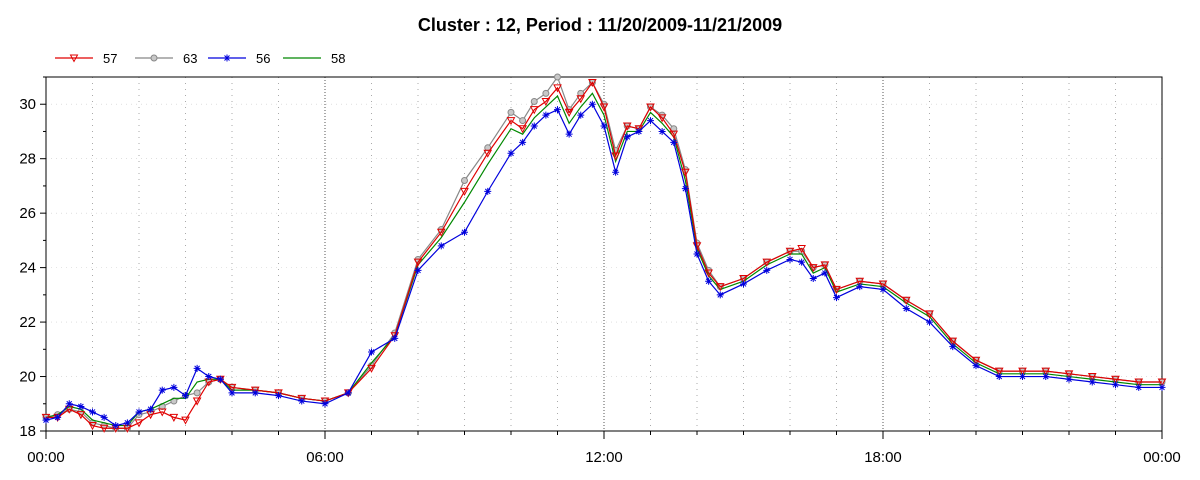  I want to click on y-tick-label: 28, so click(27, 159).